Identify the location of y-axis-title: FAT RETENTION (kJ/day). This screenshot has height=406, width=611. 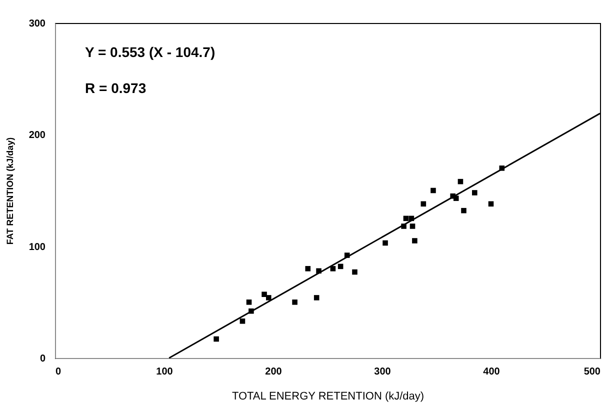
(9, 191).